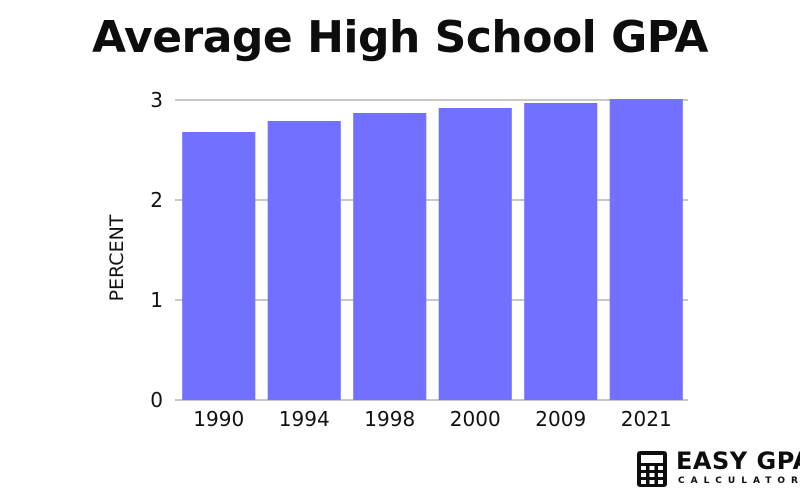  Describe the element at coordinates (475, 419) in the screenshot. I see `x-tick-label: 2000` at that location.